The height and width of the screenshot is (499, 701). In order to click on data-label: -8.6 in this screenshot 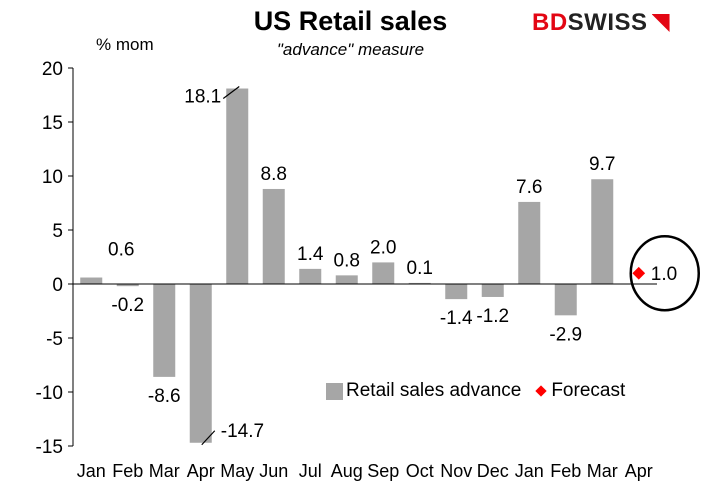, I will do `click(164, 396)`.